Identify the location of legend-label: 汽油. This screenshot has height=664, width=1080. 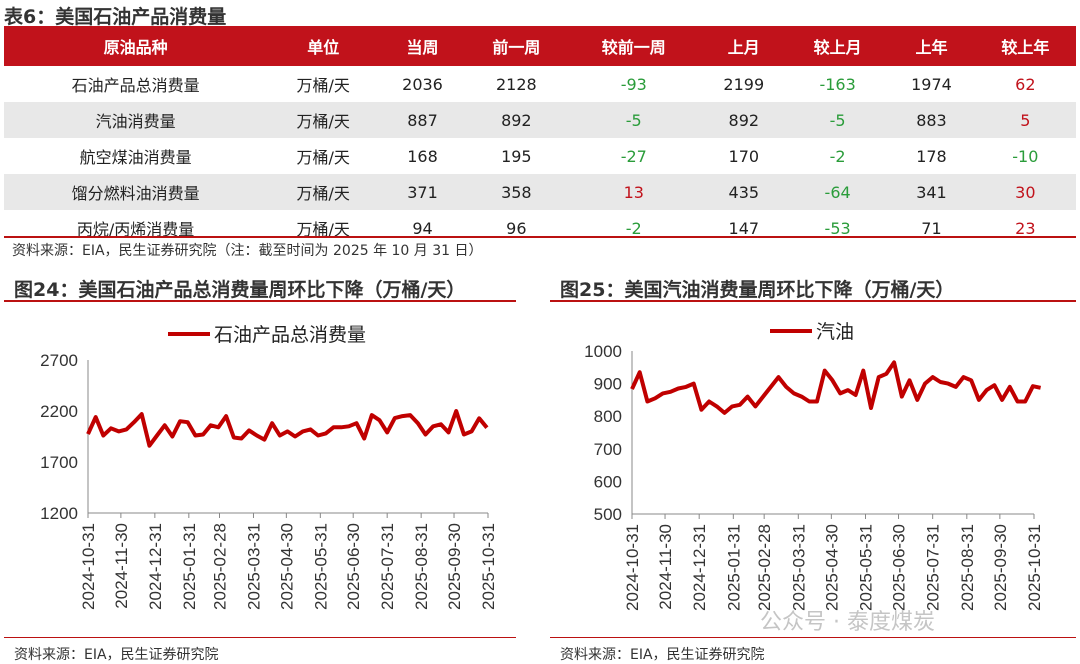
(835, 332).